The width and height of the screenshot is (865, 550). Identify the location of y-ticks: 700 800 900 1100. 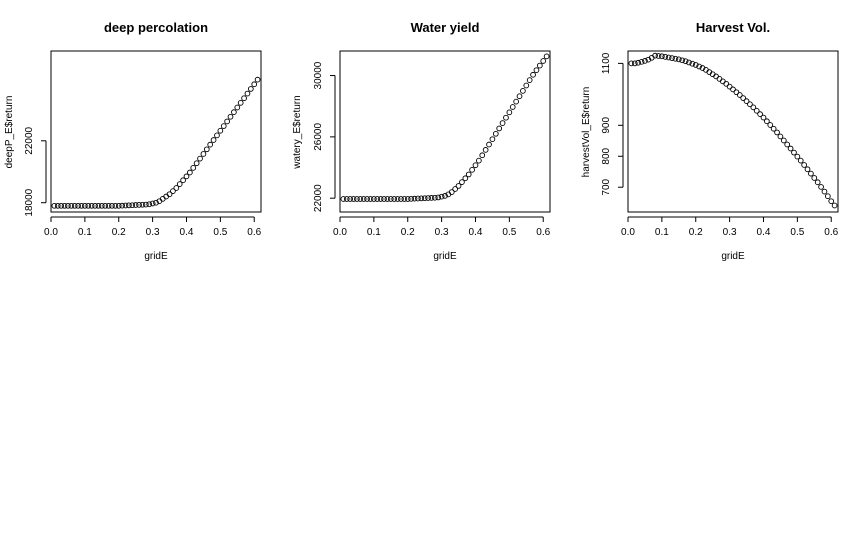
(612, 124).